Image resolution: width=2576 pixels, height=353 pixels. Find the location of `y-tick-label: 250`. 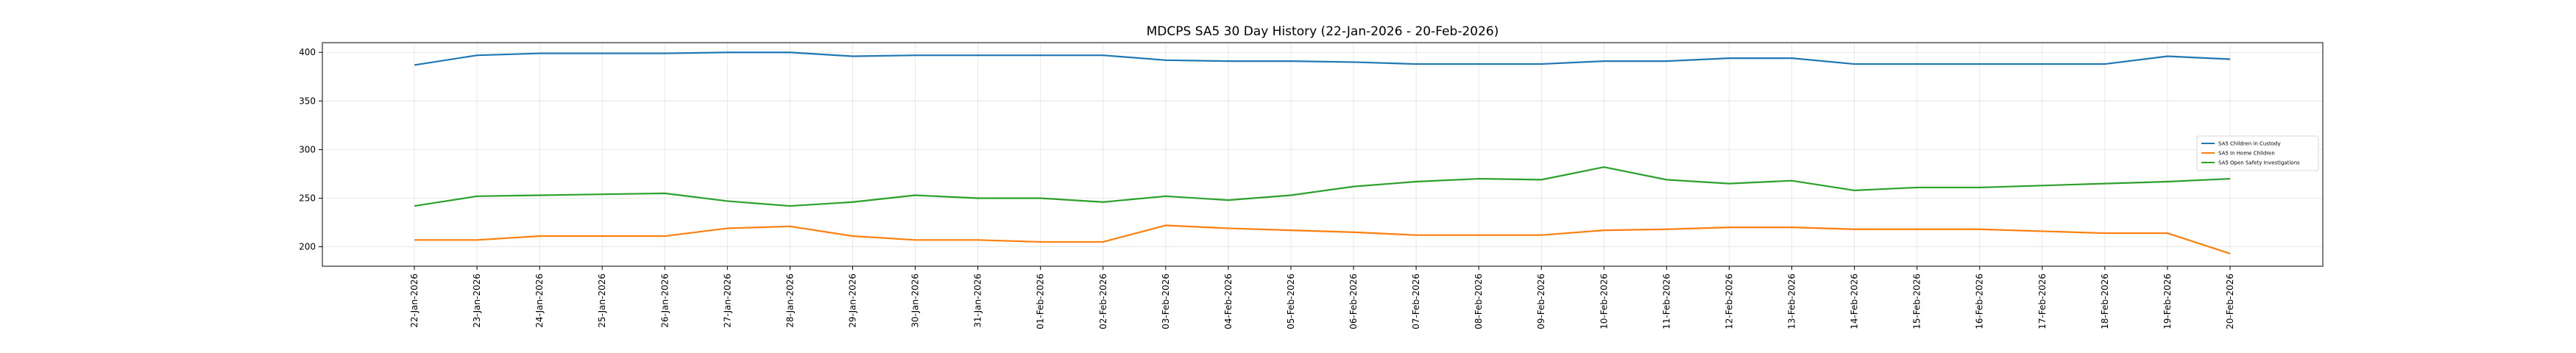

y-tick-label: 250 is located at coordinates (307, 198).